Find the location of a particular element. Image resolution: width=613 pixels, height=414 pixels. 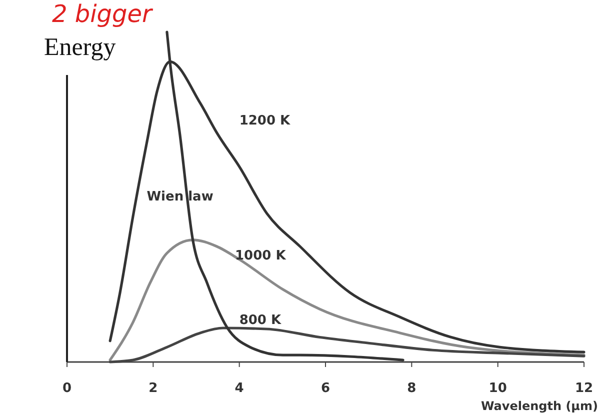

x-tick-label: 4 is located at coordinates (239, 388).